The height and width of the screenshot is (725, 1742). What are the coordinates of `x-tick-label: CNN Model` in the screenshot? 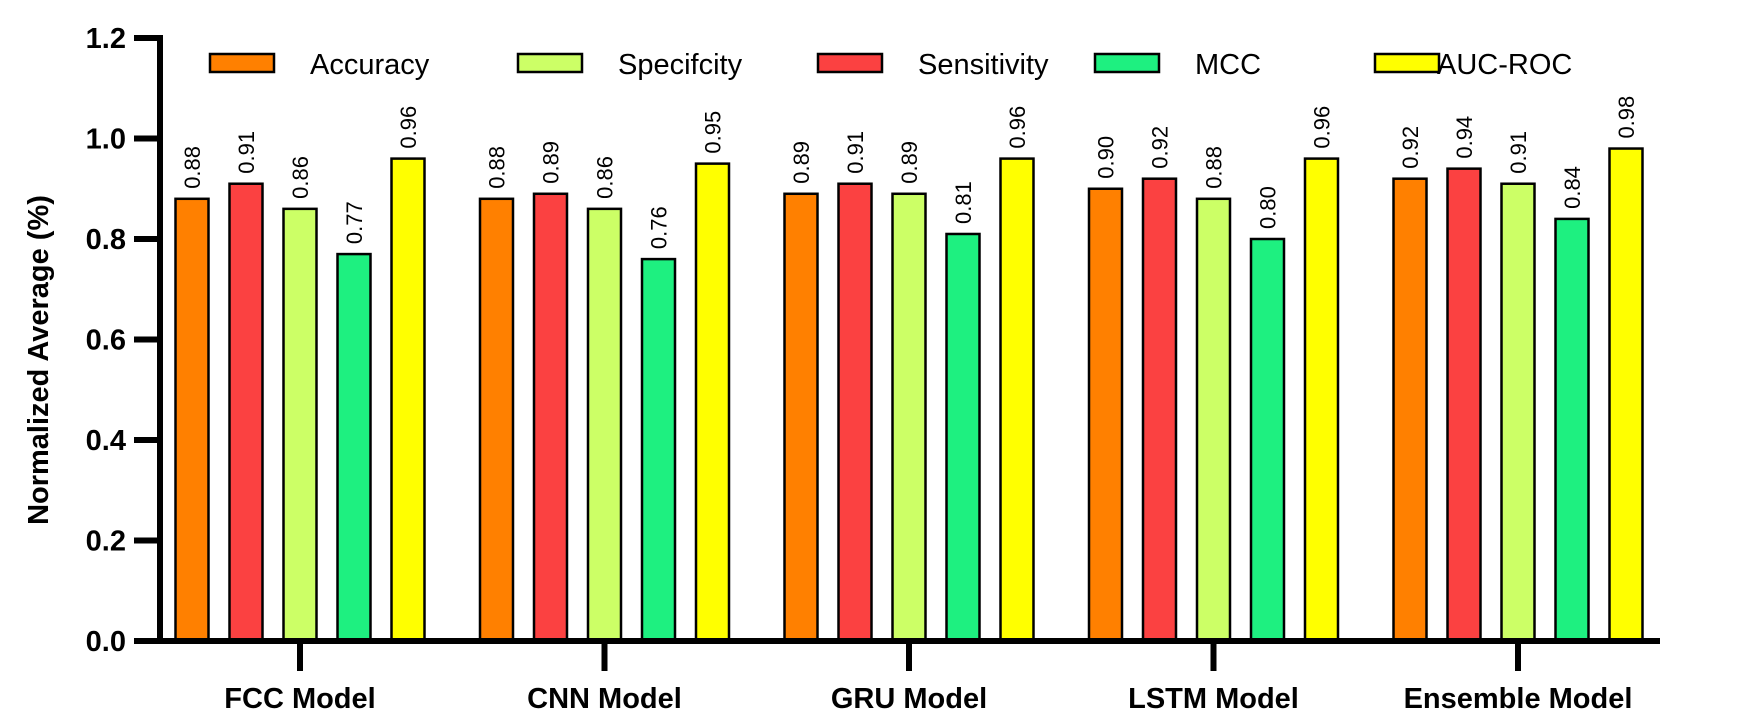 It's located at (604, 699).